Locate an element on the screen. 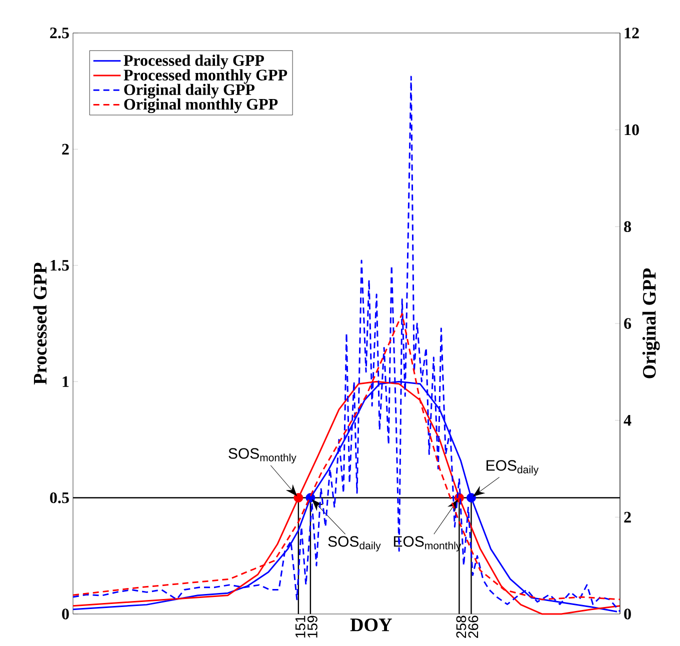 Image resolution: width=680 pixels, height=646 pixels. y-axis-title: Processed GPP is located at coordinates (40, 323).